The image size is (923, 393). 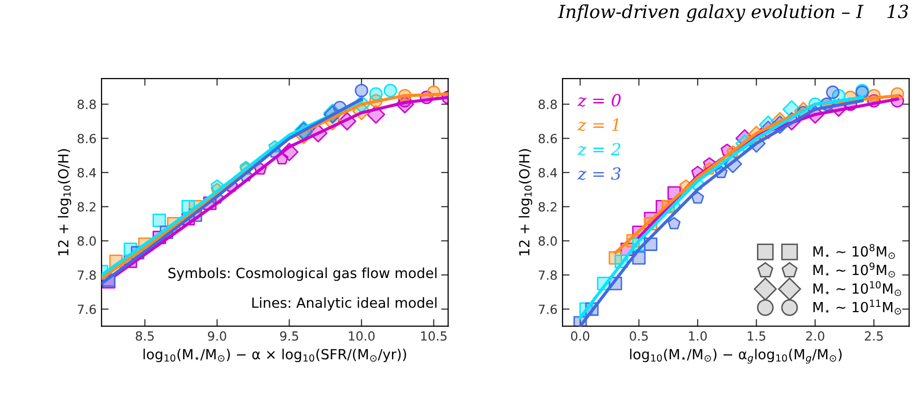 What do you see at coordinates (597, 125) in the screenshot?
I see `text: z = 1` at bounding box center [597, 125].